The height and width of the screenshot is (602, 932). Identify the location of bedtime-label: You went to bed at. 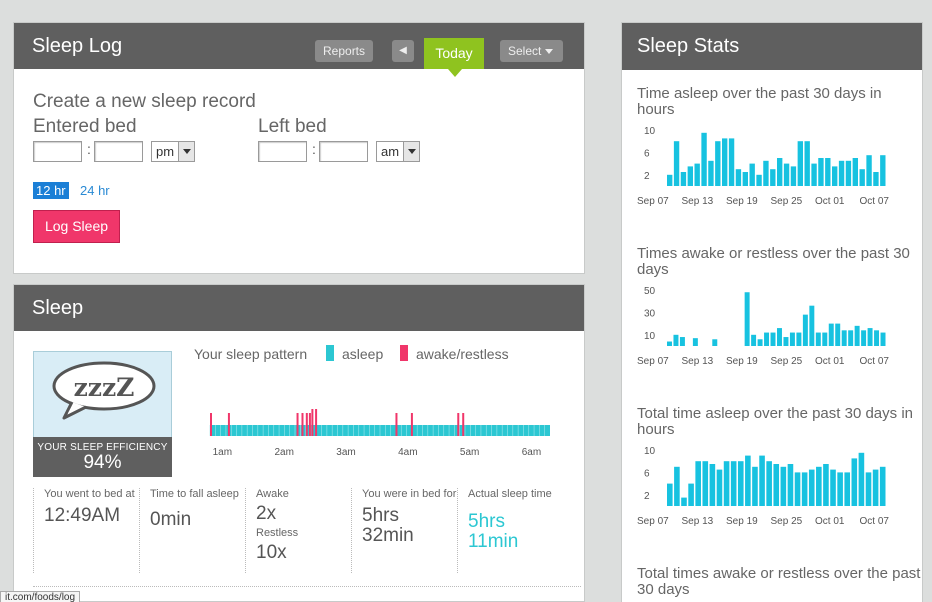
(89, 494).